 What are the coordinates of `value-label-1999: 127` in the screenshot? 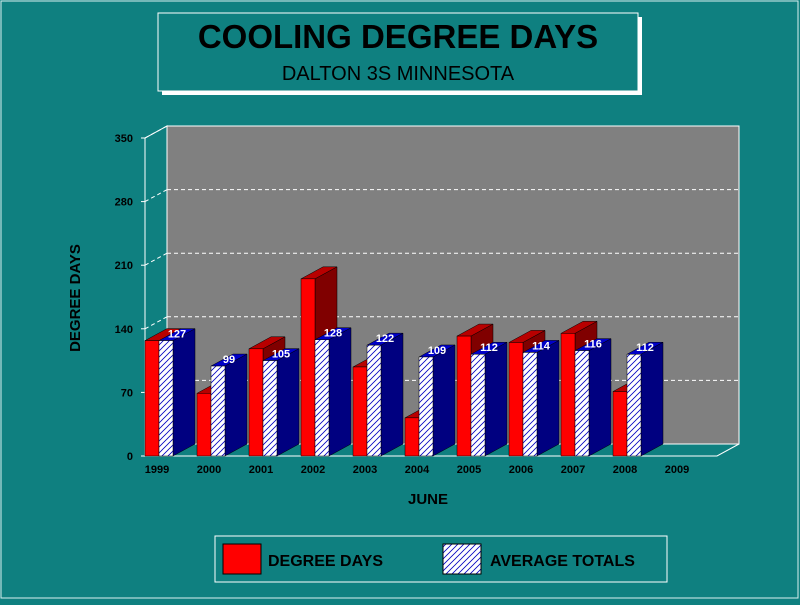 It's located at (177, 335).